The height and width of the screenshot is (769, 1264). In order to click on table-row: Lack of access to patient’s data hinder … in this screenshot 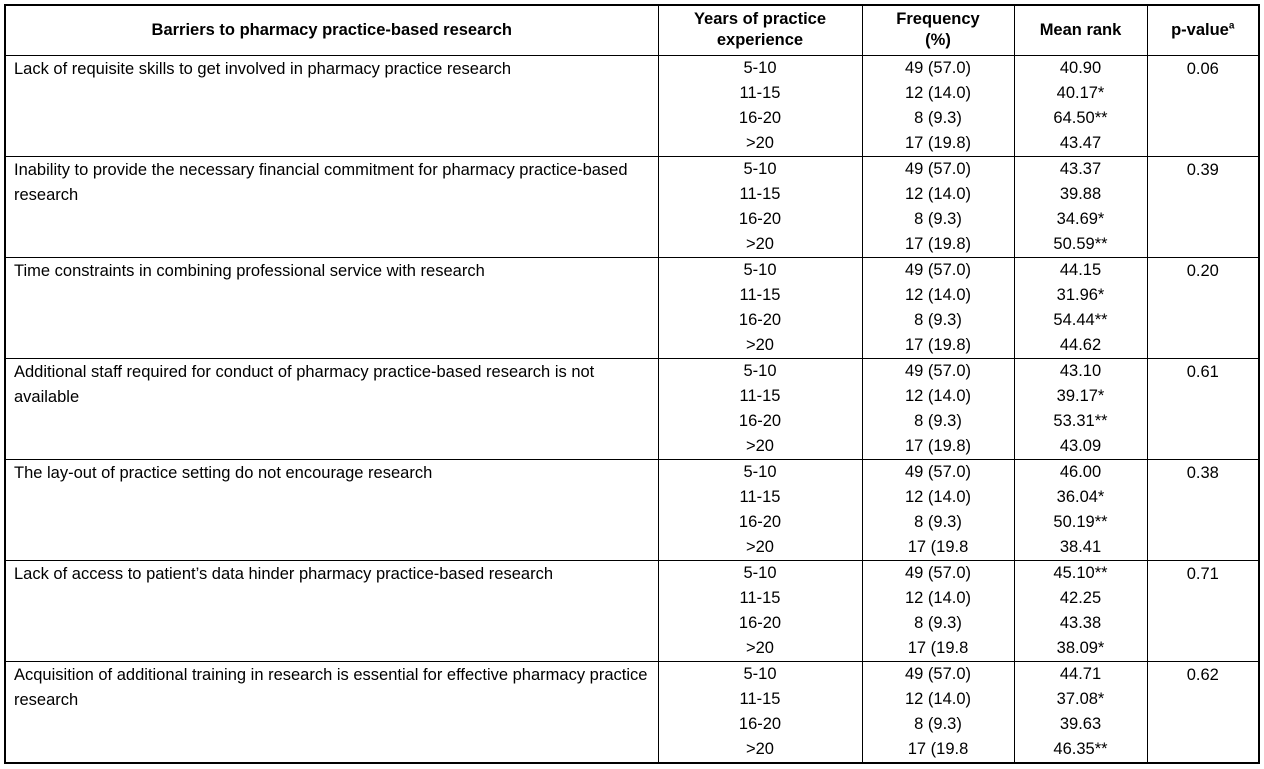, I will do `click(632, 610)`.